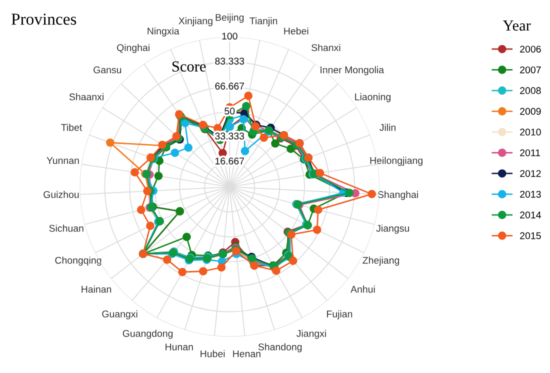 This screenshot has height=373, width=550. I want to click on legend-label: 2012, so click(530, 173).